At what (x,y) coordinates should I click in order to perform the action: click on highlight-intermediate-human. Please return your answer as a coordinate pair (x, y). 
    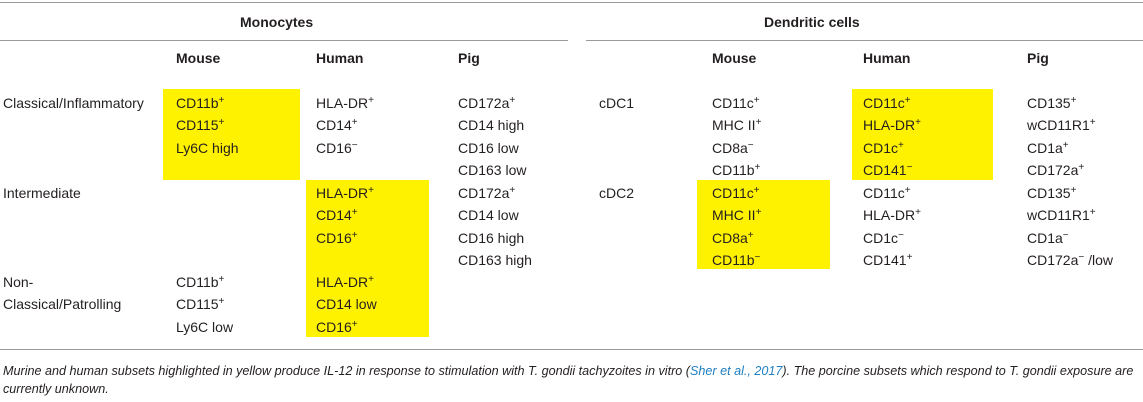
    Looking at the image, I should click on (367, 224).